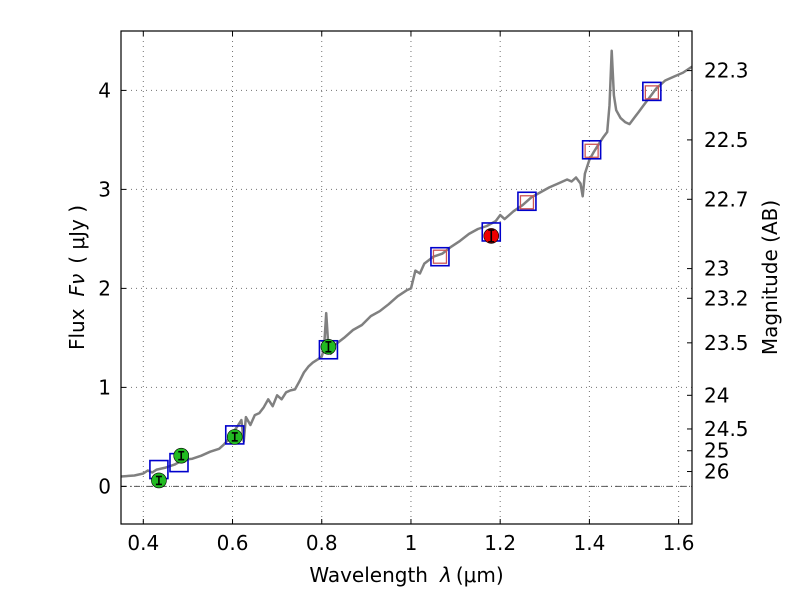 This screenshot has height=600, width=800. I want to click on y2-tick-label: 22.7, so click(726, 199).